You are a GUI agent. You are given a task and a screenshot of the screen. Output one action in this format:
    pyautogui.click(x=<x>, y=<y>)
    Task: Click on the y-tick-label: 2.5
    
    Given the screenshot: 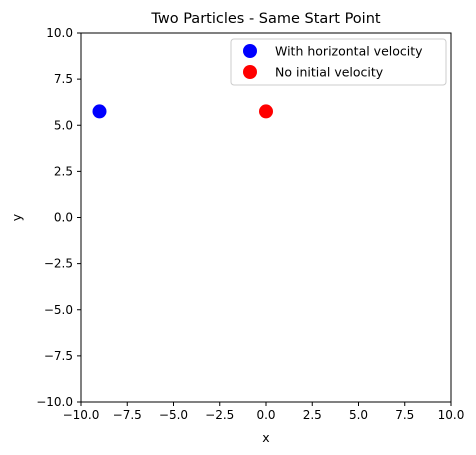 What is the action you would take?
    pyautogui.click(x=63, y=171)
    